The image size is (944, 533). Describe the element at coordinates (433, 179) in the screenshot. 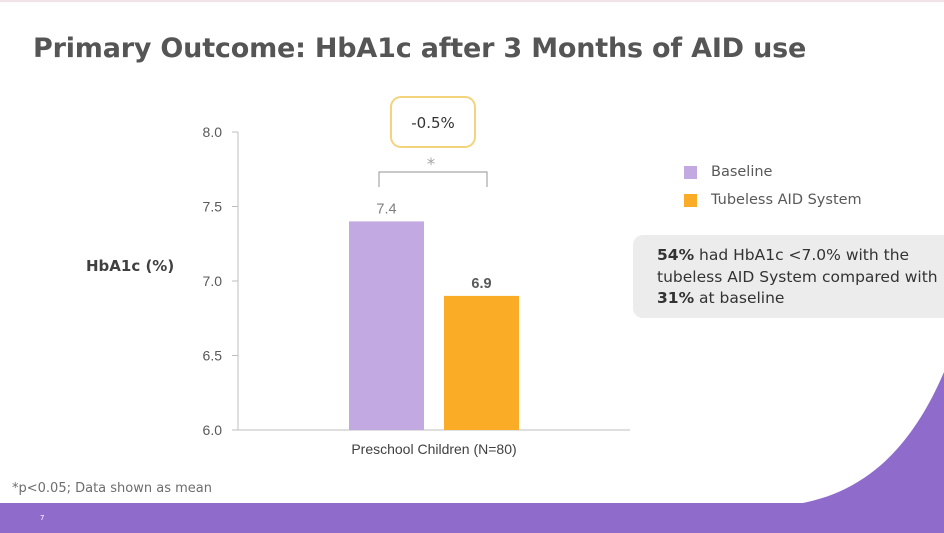

I see `significance-bracket` at that location.